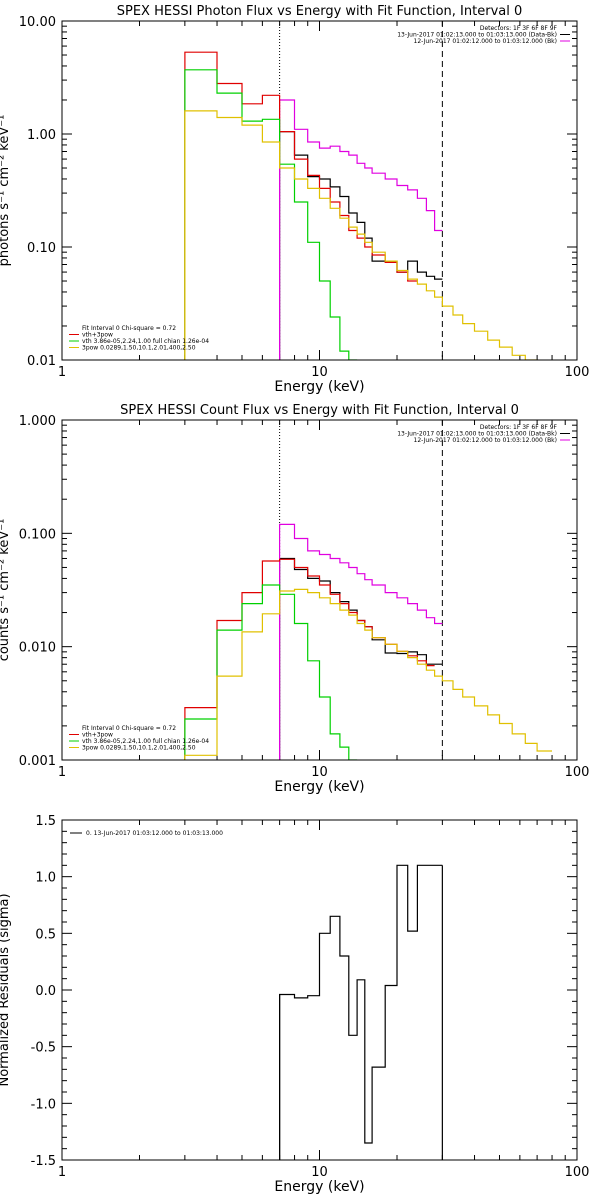  Describe the element at coordinates (45, 934) in the screenshot. I see `y-tick-label: 0.5` at that location.